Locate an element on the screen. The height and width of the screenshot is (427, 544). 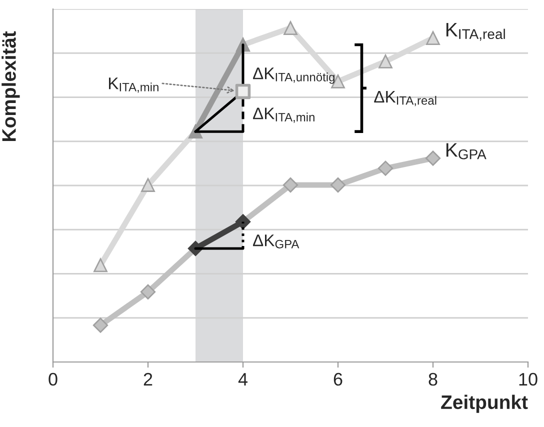
y-axis-title: Komplexität is located at coordinates (11, 86).